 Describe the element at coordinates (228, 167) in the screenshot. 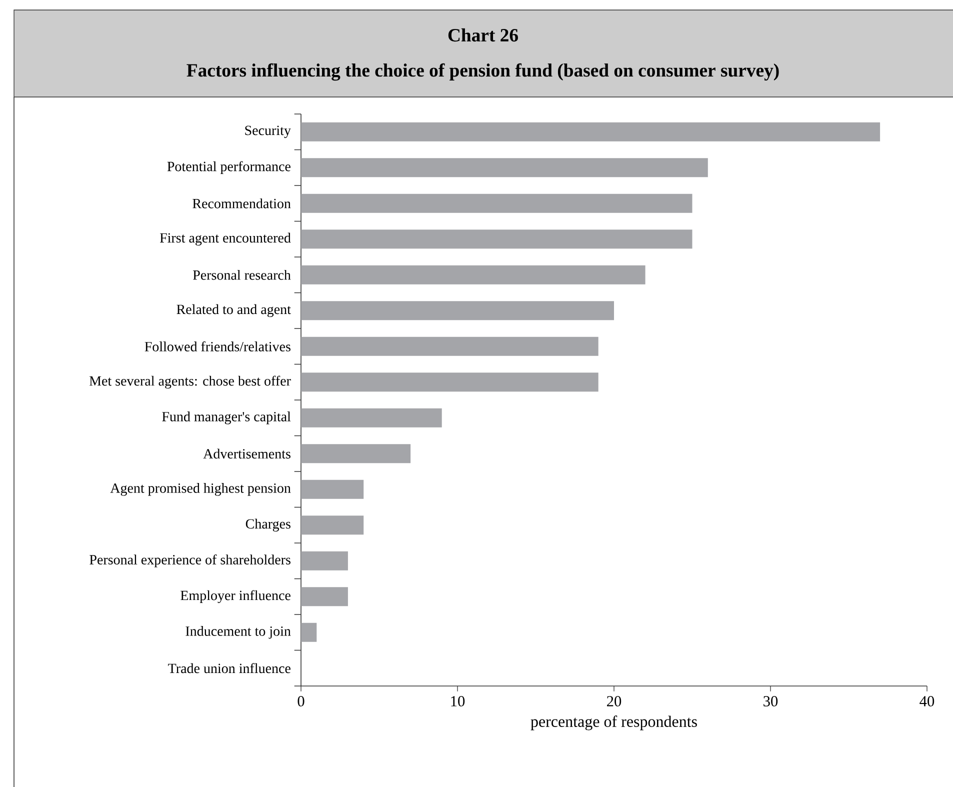

I see `y-tick-label: Potential performance` at that location.